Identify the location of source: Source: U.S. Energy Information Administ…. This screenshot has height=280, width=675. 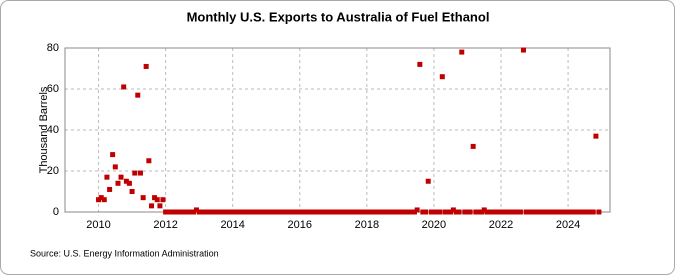
(124, 253).